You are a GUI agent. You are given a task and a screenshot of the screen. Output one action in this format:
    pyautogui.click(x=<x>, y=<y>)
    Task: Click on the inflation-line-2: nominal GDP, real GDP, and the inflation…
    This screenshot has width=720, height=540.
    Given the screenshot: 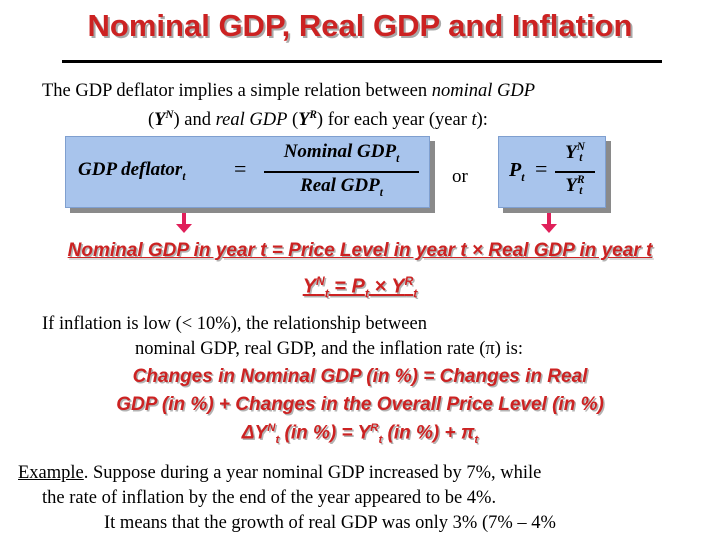 What is the action you would take?
    pyautogui.click(x=329, y=349)
    